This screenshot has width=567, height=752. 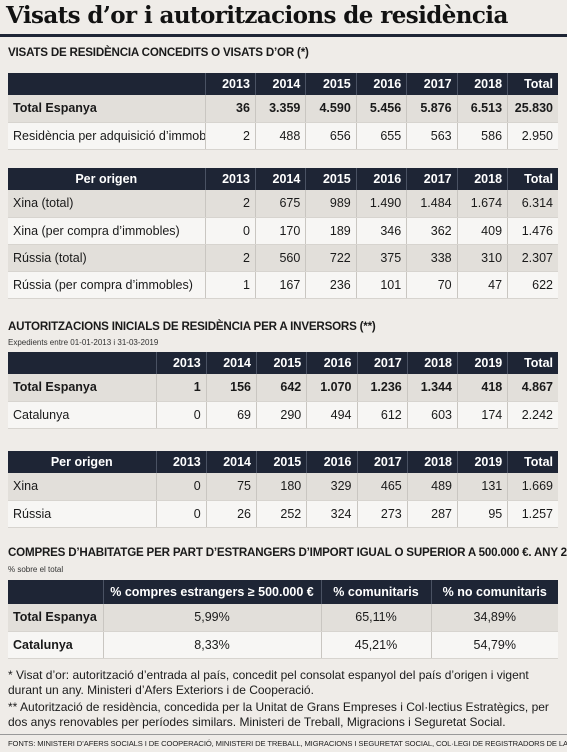 I want to click on row-label-cell: Xina (per compra d’immobles), so click(x=107, y=231).